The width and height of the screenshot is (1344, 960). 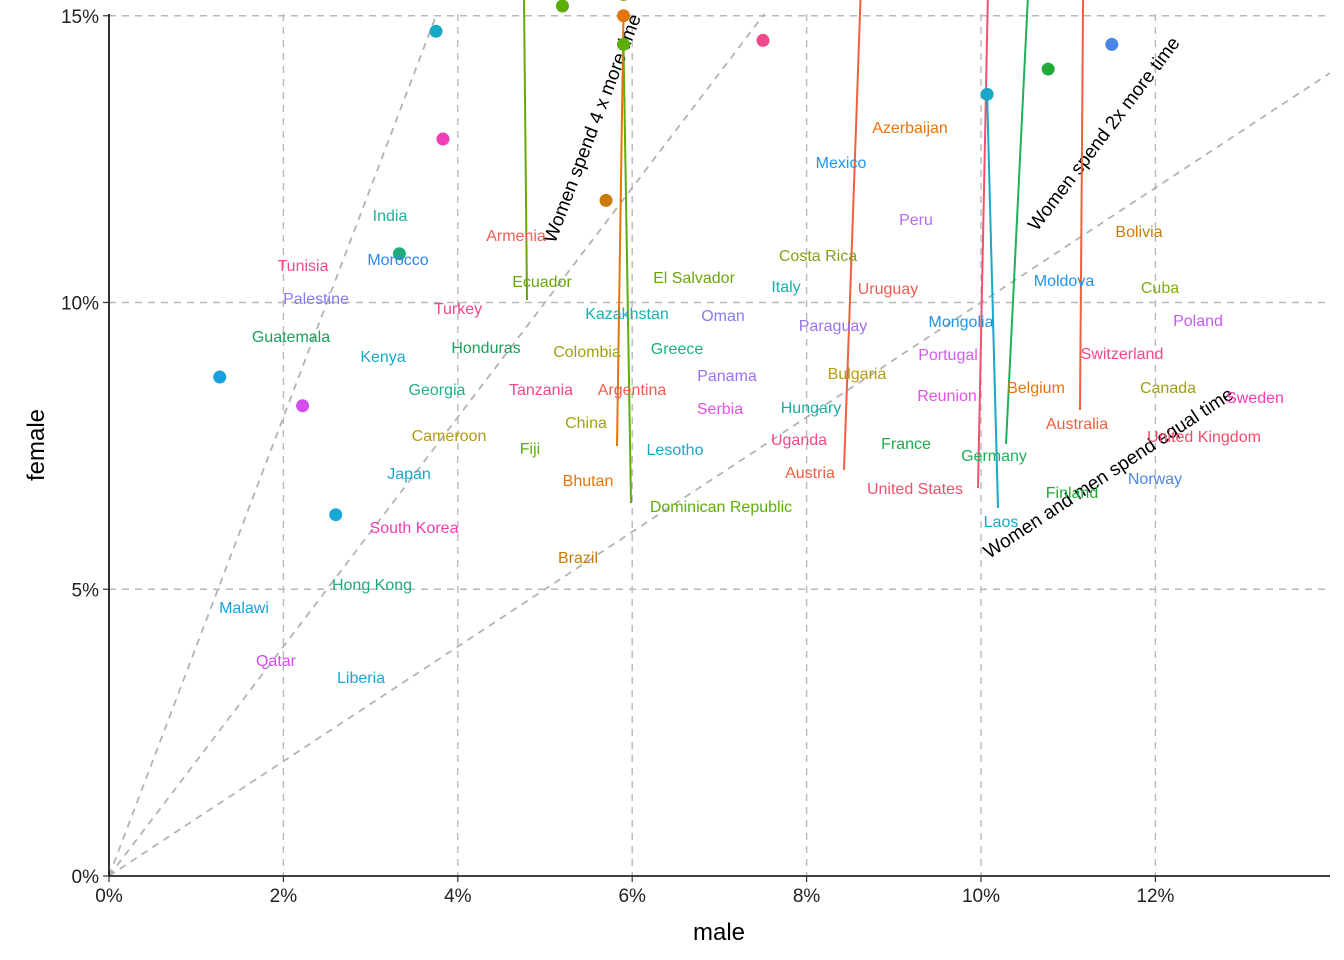 I want to click on y-tick-label: 0%, so click(x=86, y=877).